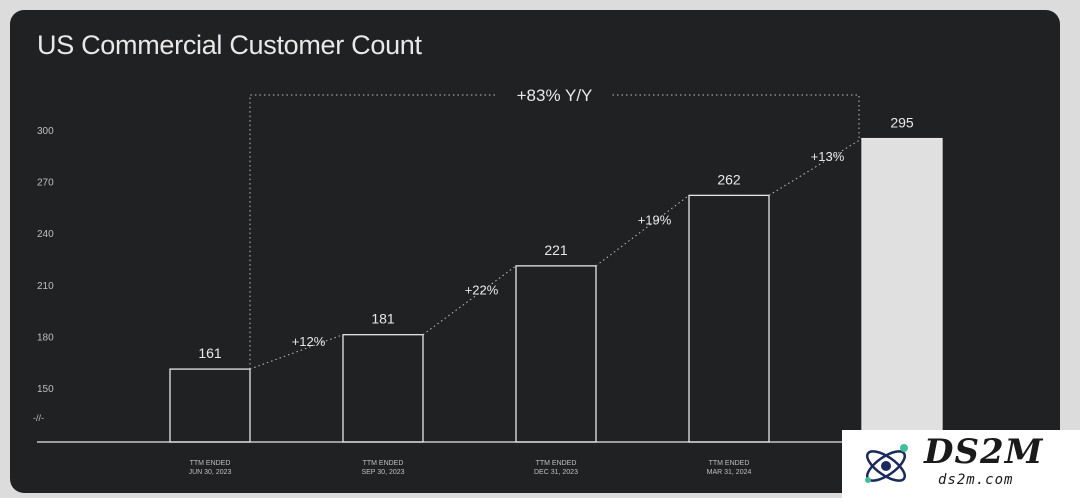 The width and height of the screenshot is (1080, 498). I want to click on growth-label: +19%, so click(655, 220).